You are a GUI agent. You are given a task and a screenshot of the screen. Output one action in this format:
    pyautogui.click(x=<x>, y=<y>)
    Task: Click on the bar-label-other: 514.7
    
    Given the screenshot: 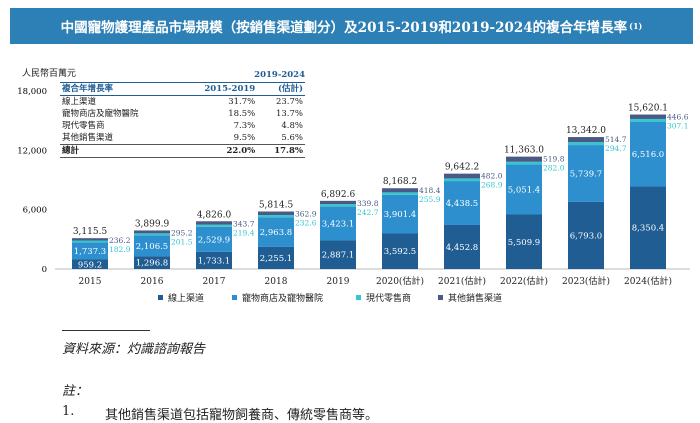 What is the action you would take?
    pyautogui.click(x=616, y=139)
    